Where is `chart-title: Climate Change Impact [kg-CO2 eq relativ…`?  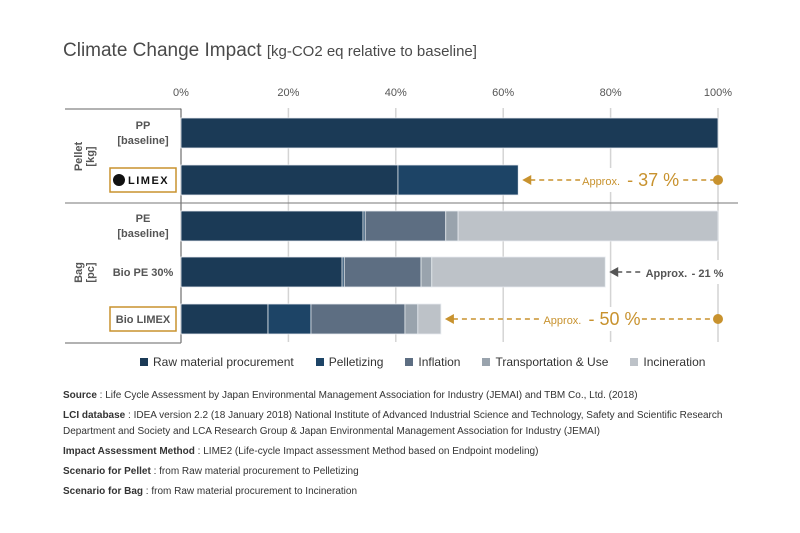 chart-title: Climate Change Impact [kg-CO2 eq relativ… is located at coordinates (270, 51).